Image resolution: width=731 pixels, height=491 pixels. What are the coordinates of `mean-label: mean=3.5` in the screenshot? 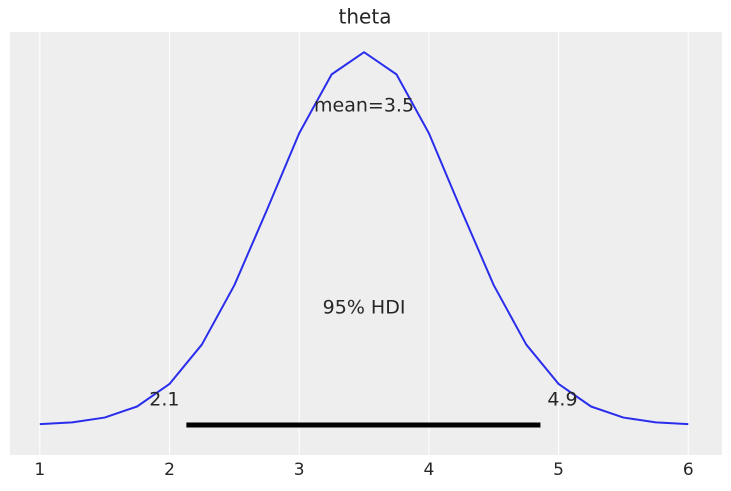 It's located at (364, 106).